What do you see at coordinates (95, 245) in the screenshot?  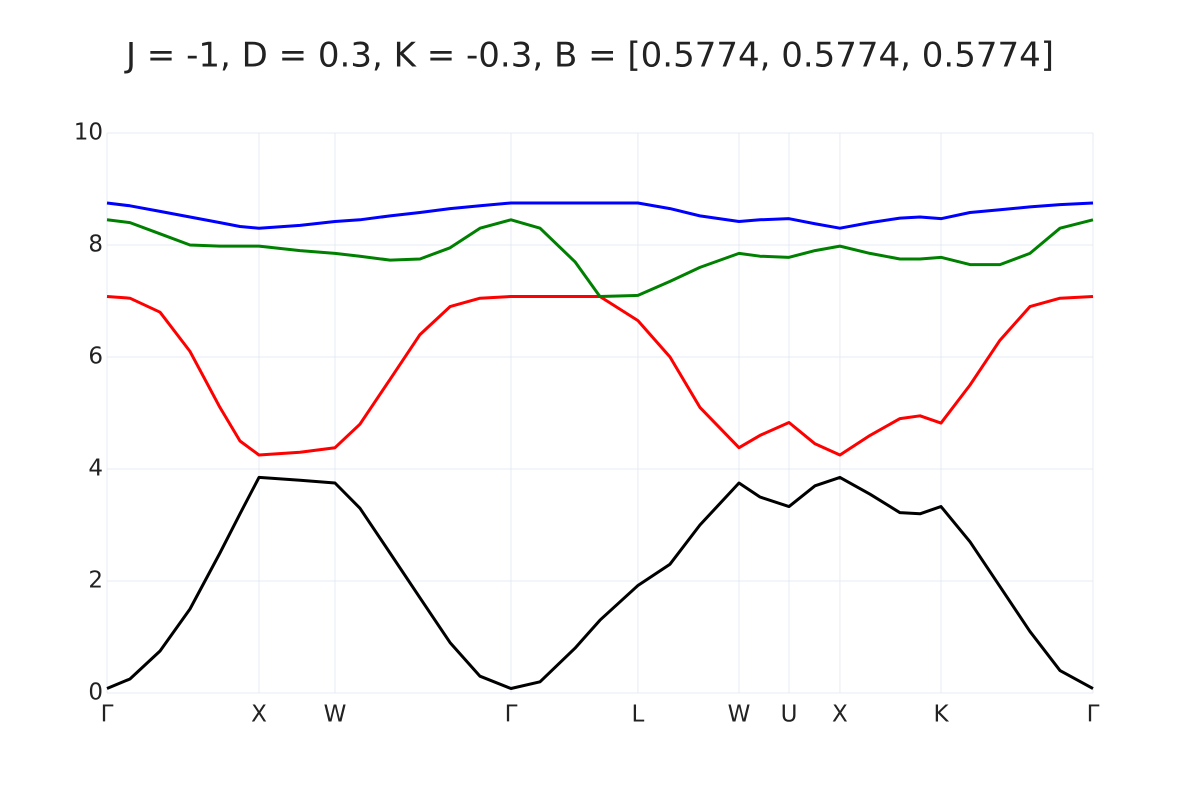 I see `y-tick-label: 8` at bounding box center [95, 245].